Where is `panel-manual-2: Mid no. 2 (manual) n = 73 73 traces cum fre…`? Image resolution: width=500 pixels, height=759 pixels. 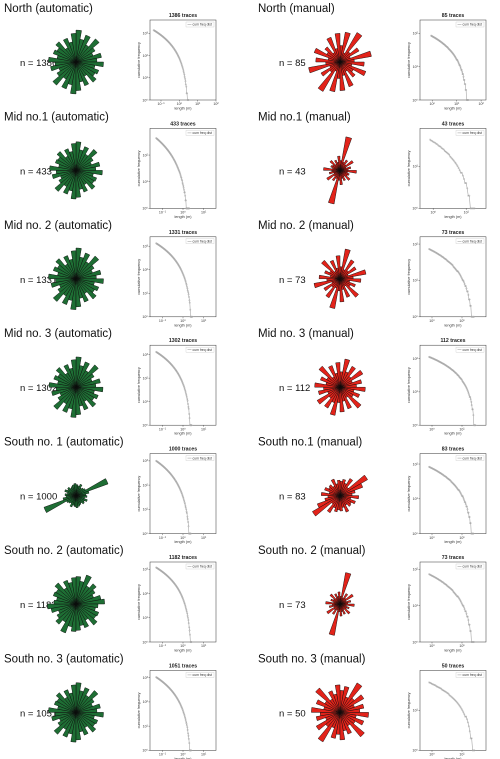
panel-manual-2: Mid no. 2 (manual) n = 73 73 traces cum fre… is located at coordinates (372, 273).